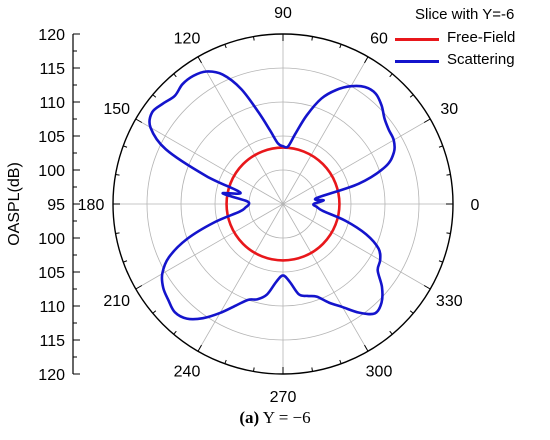 The width and height of the screenshot is (550, 440). What do you see at coordinates (283, 397) in the screenshot?
I see `angle-label-270: 270` at bounding box center [283, 397].